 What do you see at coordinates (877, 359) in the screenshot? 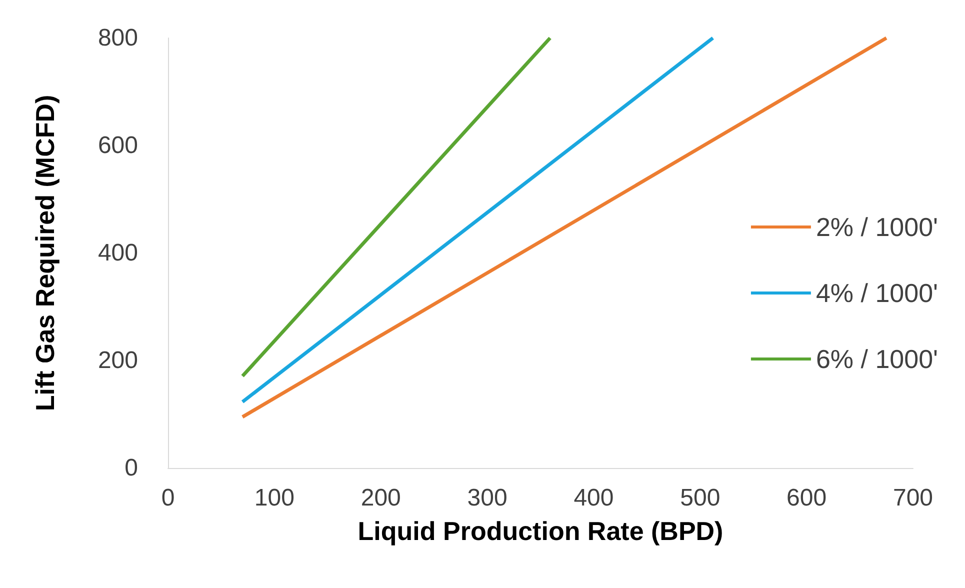
I see `legend-label: 6% / 1000'` at bounding box center [877, 359].